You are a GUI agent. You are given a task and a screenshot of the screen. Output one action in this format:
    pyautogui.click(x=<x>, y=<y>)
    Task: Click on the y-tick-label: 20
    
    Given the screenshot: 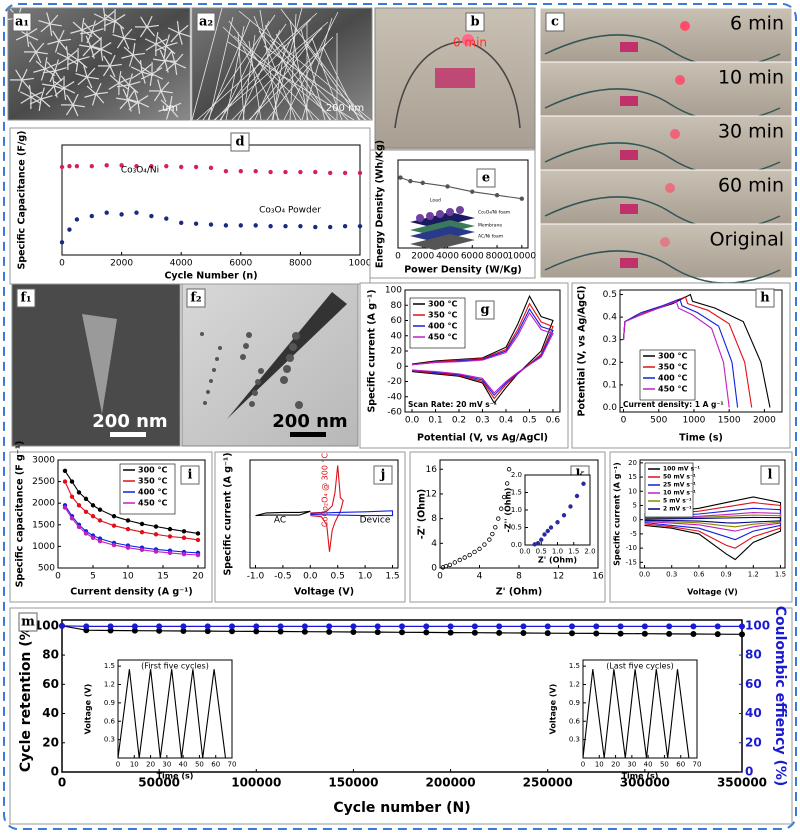 What is the action you would take?
    pyautogui.click(x=50, y=742)
    